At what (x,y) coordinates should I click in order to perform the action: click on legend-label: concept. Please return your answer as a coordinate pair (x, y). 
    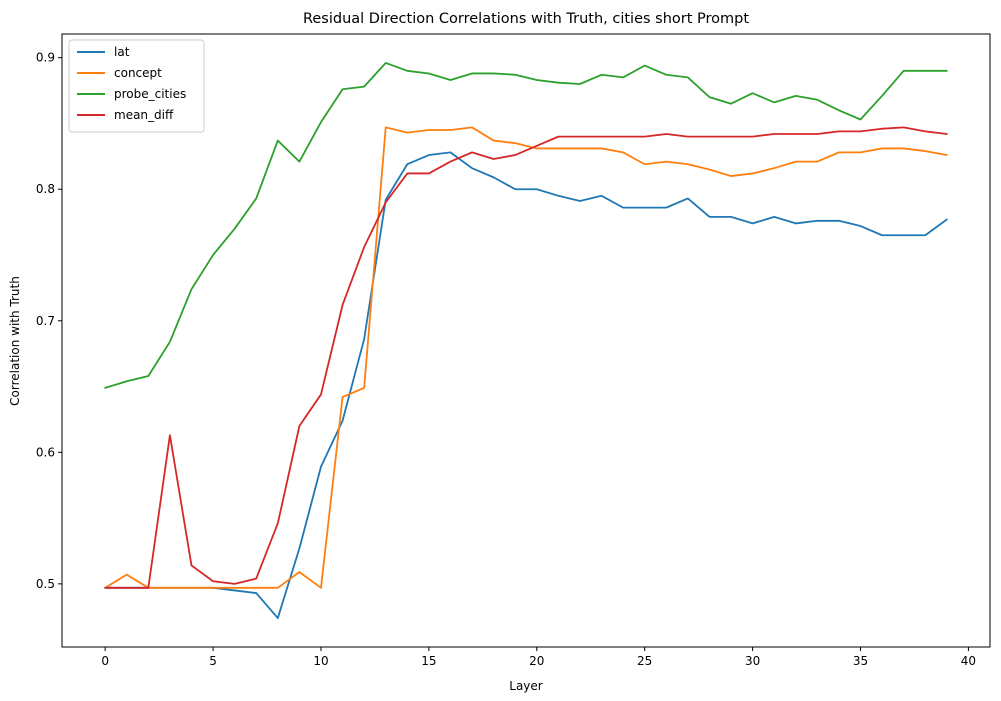
    Looking at the image, I should click on (138, 73).